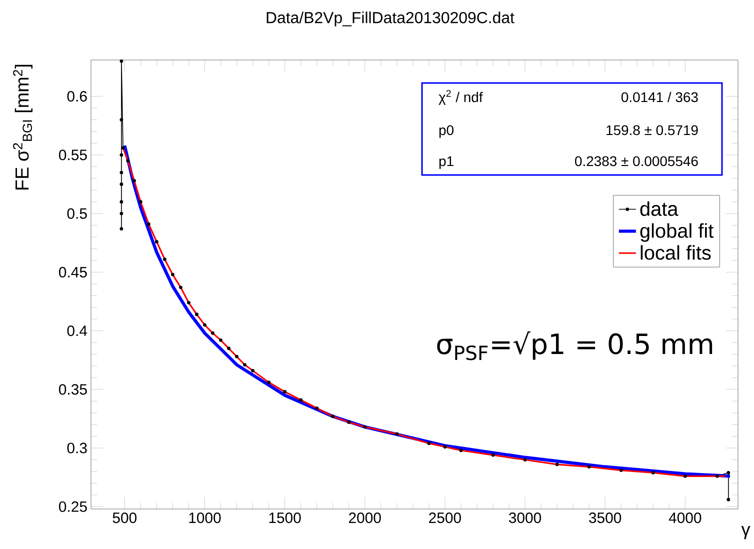 The width and height of the screenshot is (754, 549). What do you see at coordinates (675, 252) in the screenshot?
I see `legend-label: local fits` at bounding box center [675, 252].